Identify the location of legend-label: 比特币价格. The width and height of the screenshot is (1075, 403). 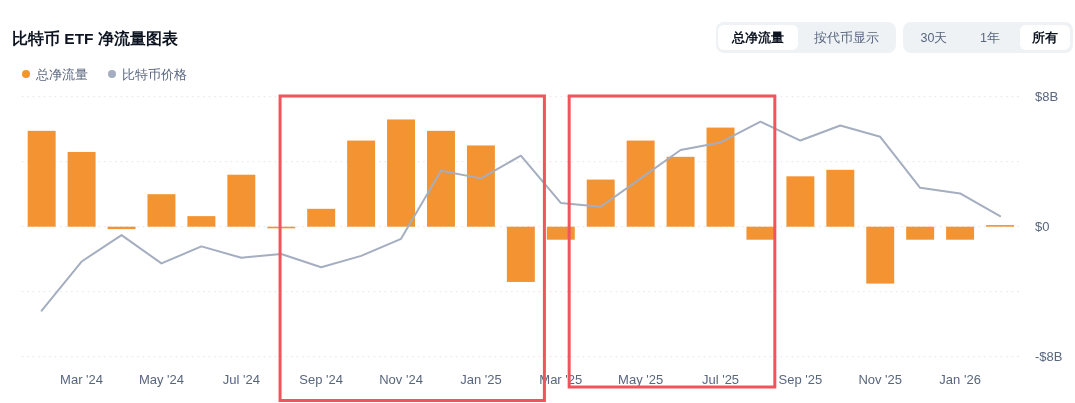
(154, 74).